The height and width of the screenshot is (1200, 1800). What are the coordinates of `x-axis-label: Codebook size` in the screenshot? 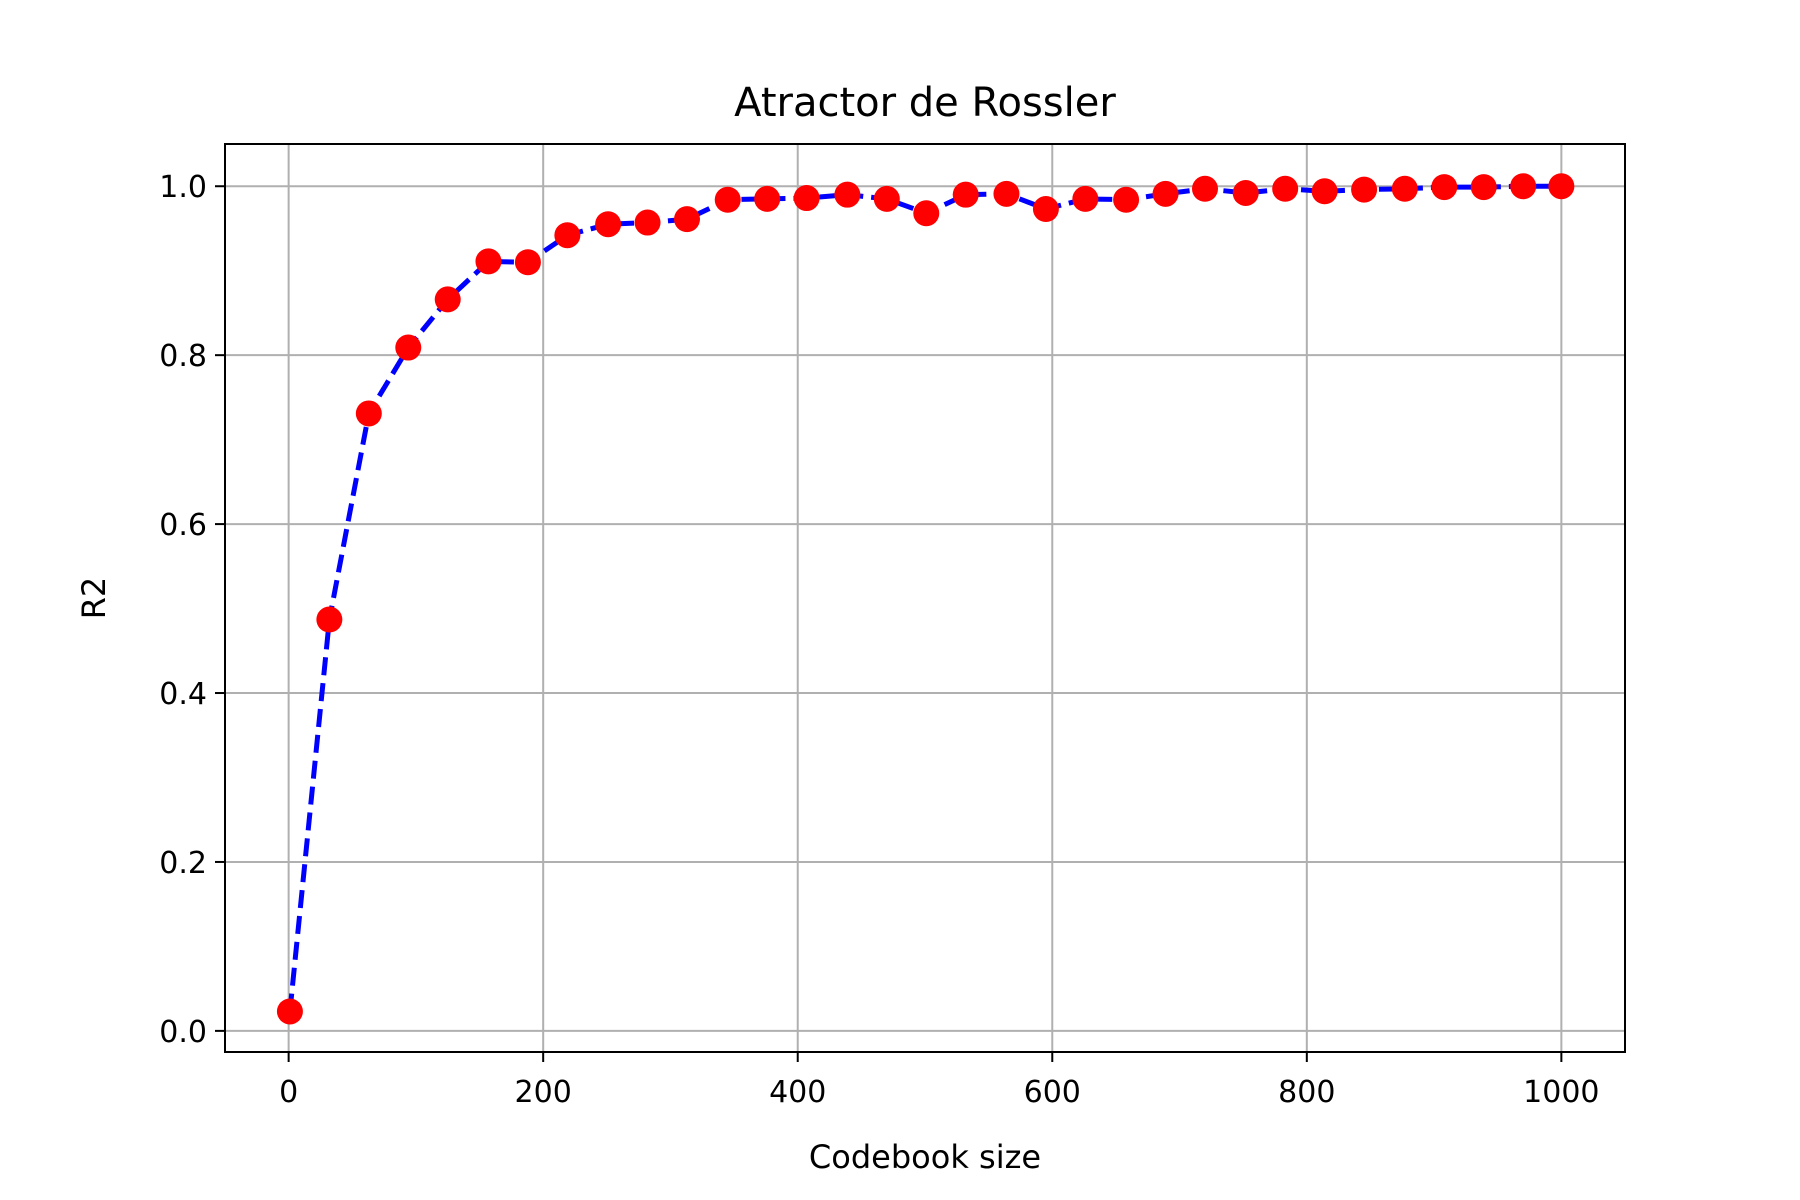 It's located at (925, 1157).